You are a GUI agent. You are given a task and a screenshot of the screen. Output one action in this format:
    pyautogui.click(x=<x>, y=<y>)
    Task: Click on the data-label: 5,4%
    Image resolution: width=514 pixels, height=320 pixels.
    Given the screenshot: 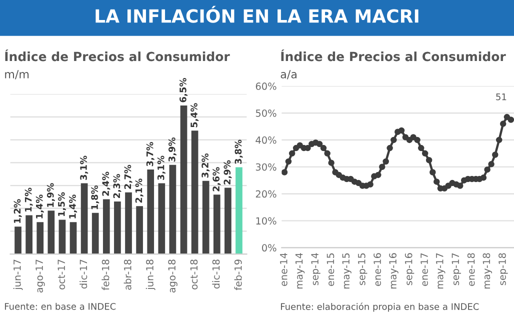 What is the action you would take?
    pyautogui.click(x=194, y=115)
    